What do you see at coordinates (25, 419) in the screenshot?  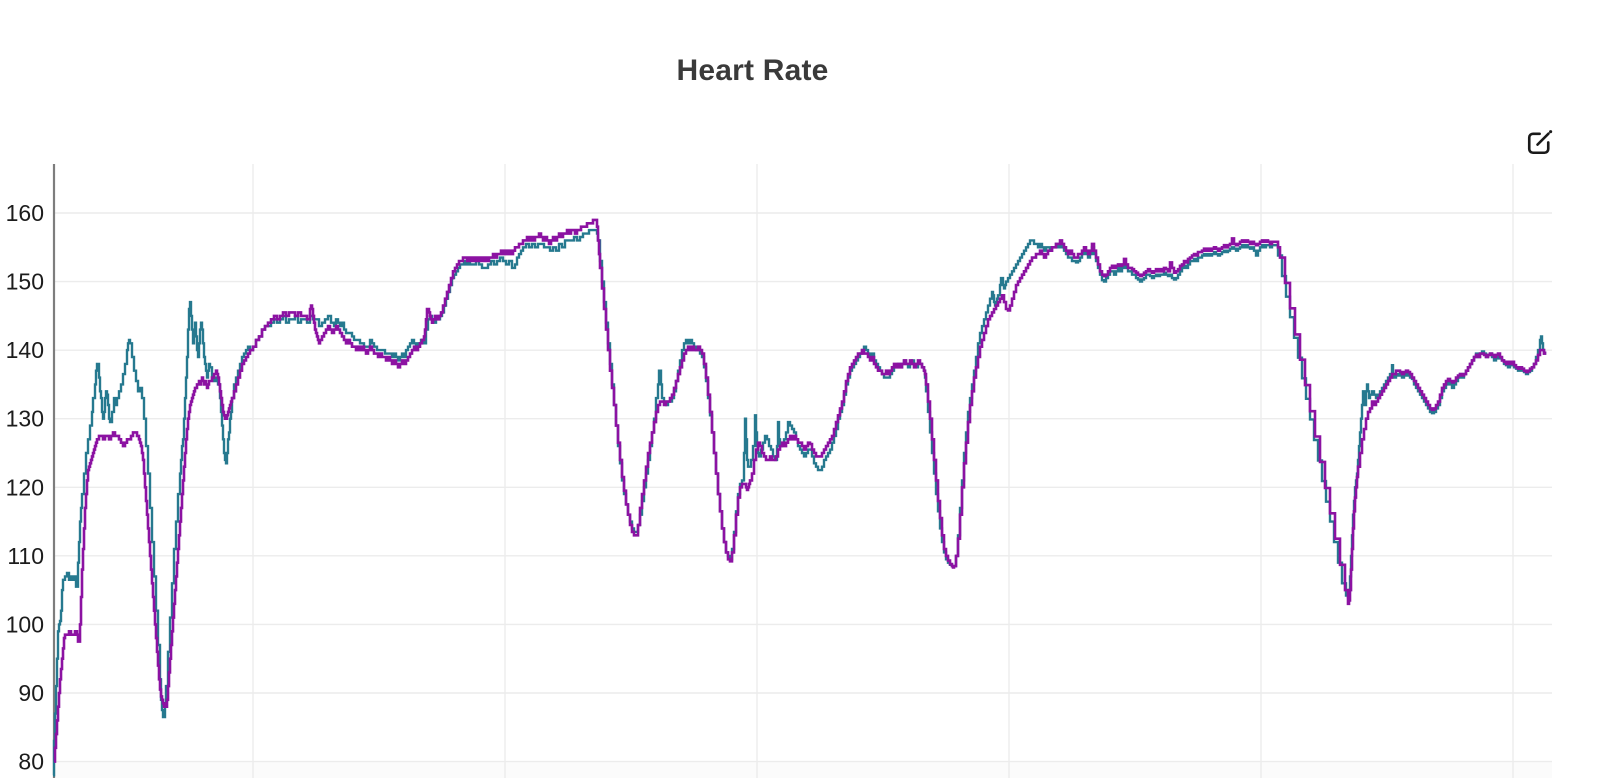 I see `y-axis-tick-label: 130` at bounding box center [25, 419].